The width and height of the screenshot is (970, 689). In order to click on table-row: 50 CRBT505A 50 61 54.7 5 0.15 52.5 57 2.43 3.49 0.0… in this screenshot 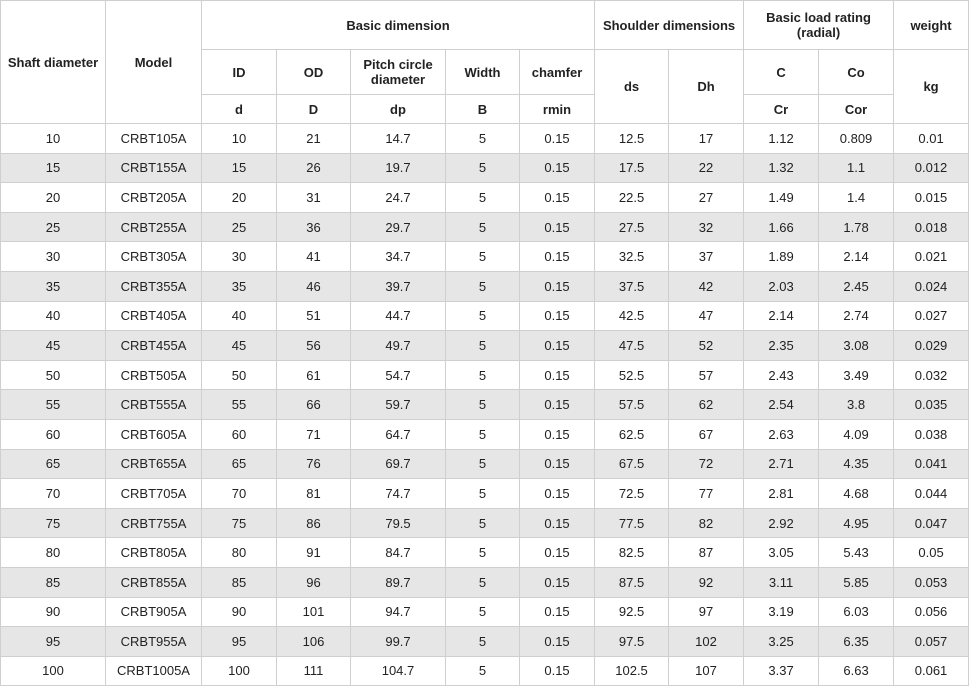, I will do `click(485, 375)`.